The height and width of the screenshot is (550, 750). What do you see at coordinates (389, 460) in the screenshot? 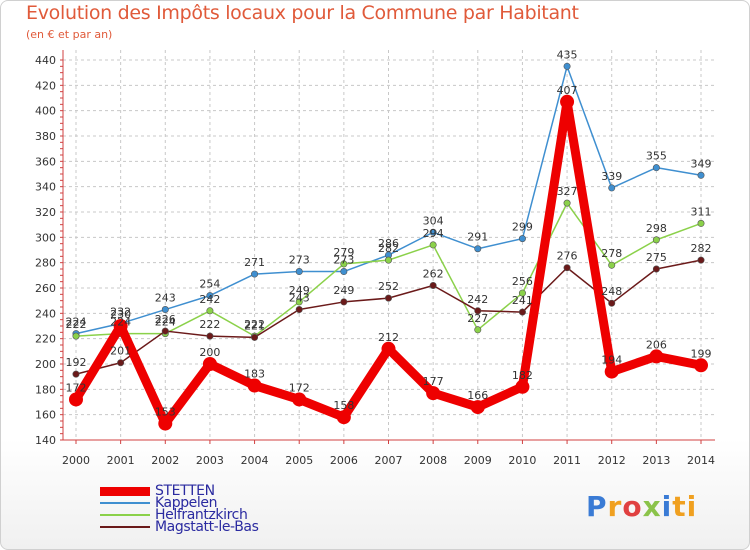
I see `x-tick-label: 2007` at bounding box center [389, 460].